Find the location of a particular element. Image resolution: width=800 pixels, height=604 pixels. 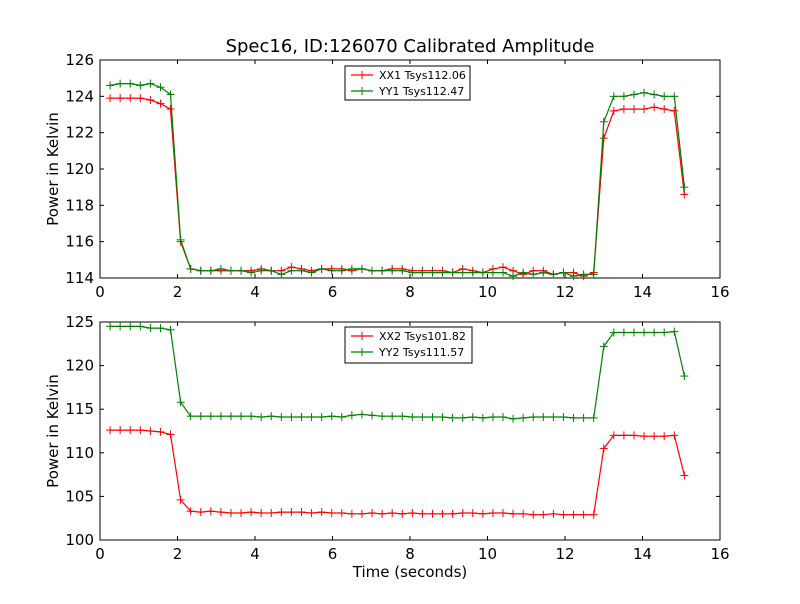

x-tick-label: 14 is located at coordinates (642, 292).